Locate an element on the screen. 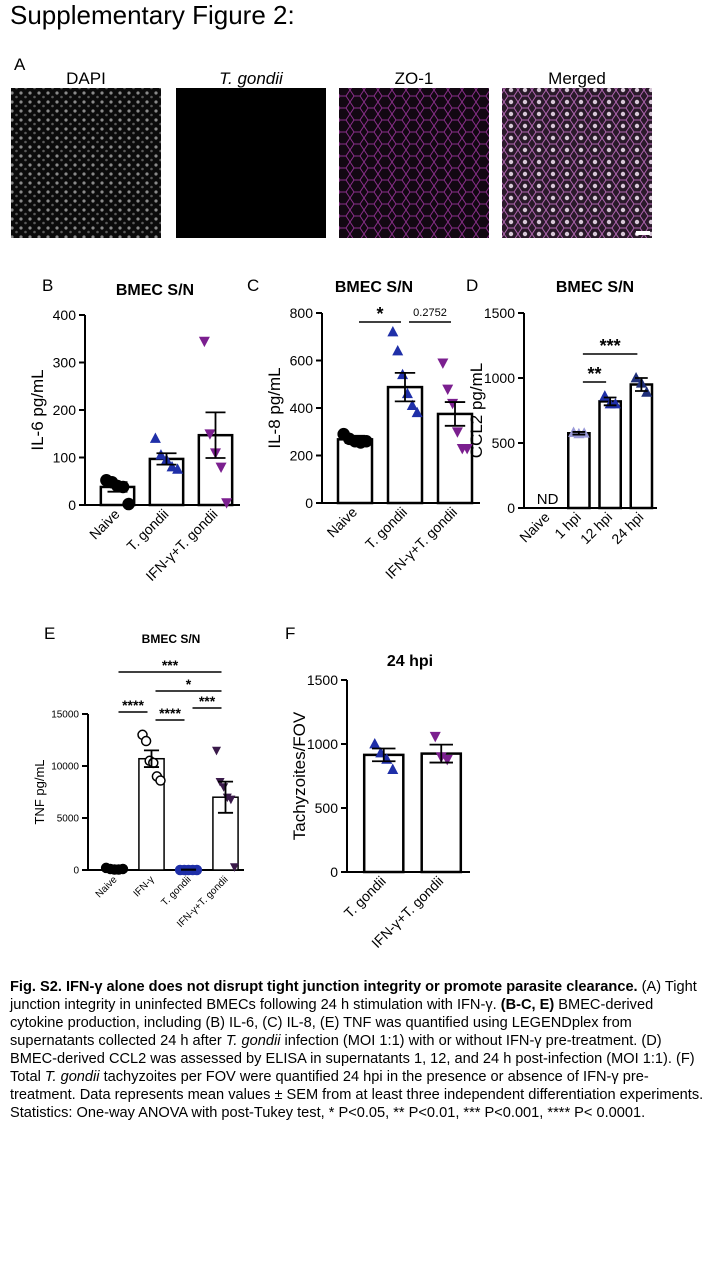 This screenshot has height=1280, width=720. panel-label: E is located at coordinates (49, 633).